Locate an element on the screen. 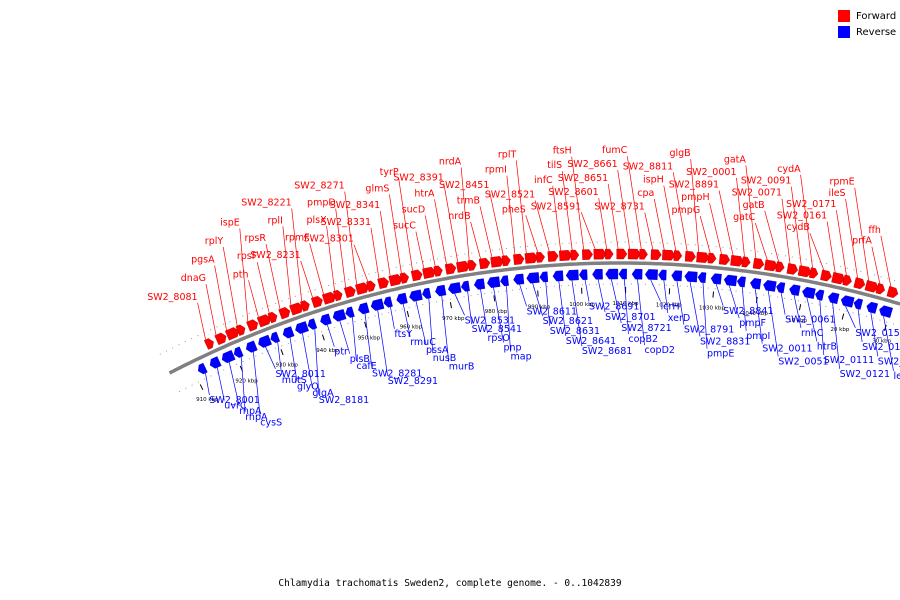 This screenshot has width=900, height=600. forward-gene-label: SW2_8331 is located at coordinates (346, 222).